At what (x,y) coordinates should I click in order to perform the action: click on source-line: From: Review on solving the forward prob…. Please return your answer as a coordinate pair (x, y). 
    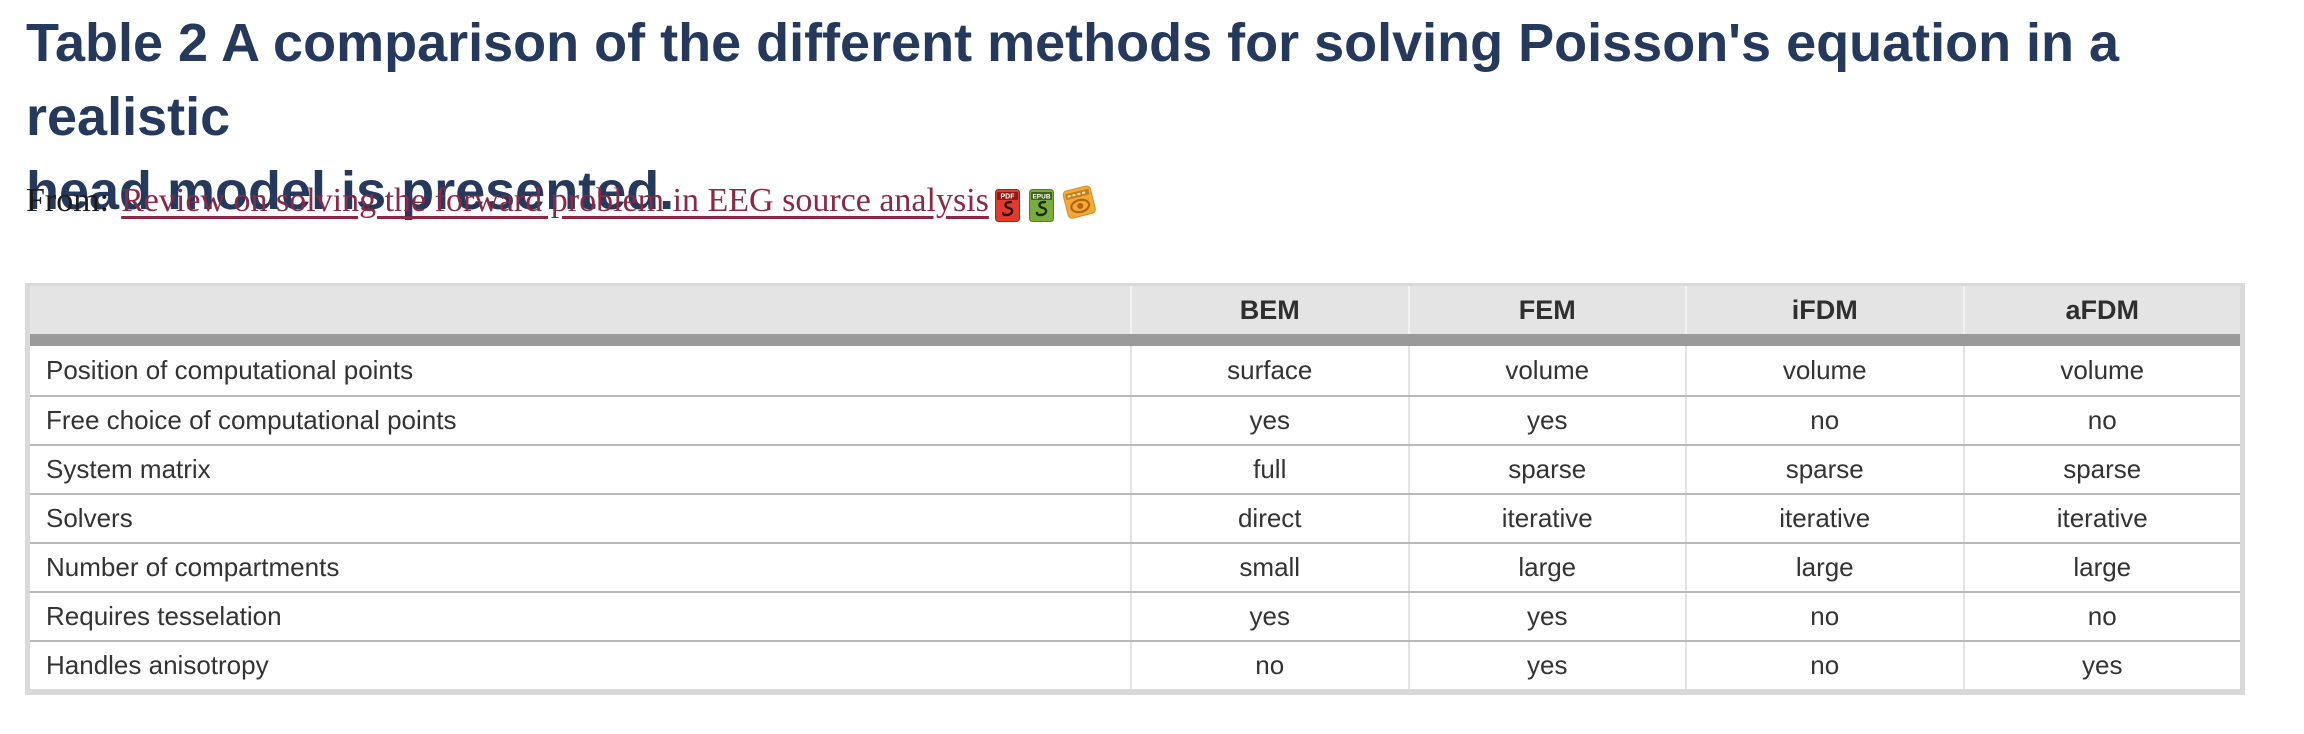
    Looking at the image, I should click on (561, 201).